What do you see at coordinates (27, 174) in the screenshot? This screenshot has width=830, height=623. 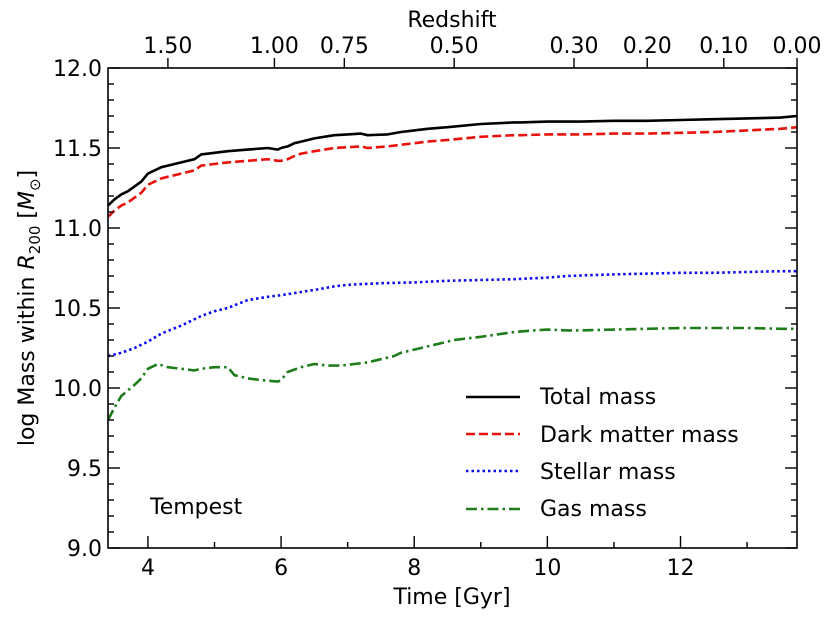 I see `y-axis-label-unit-close: ]` at bounding box center [27, 174].